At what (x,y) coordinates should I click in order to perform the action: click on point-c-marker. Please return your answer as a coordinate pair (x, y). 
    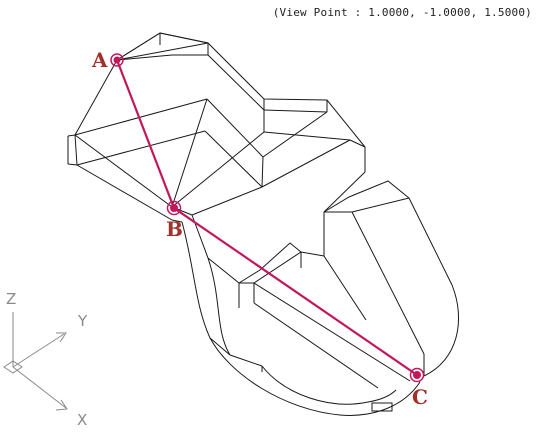
    Looking at the image, I should click on (417, 375).